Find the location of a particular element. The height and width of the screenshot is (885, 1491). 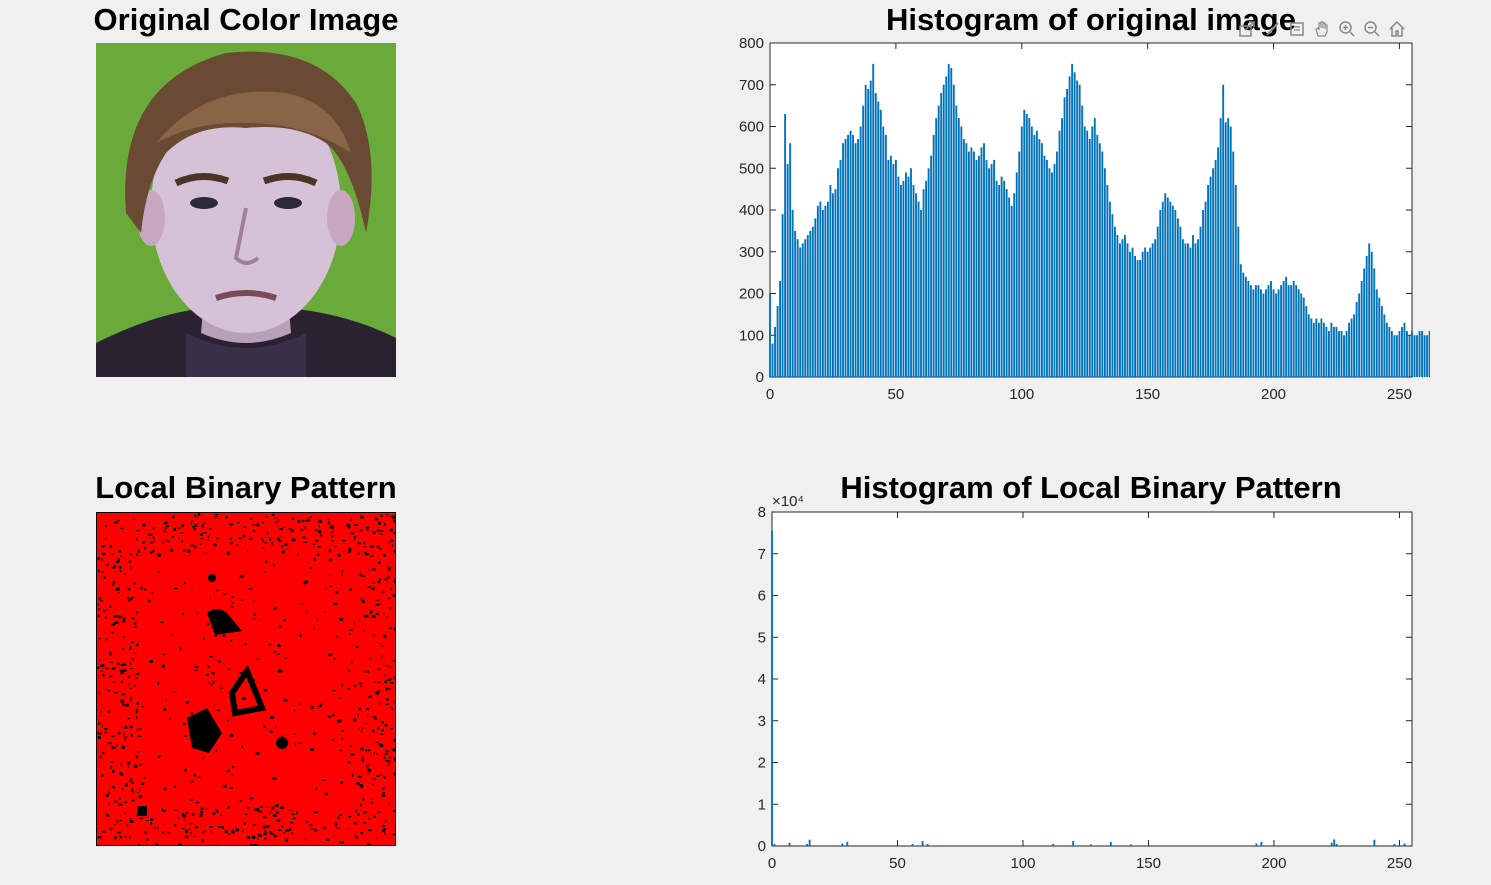

y-tick-label: 300 is located at coordinates (751, 252).